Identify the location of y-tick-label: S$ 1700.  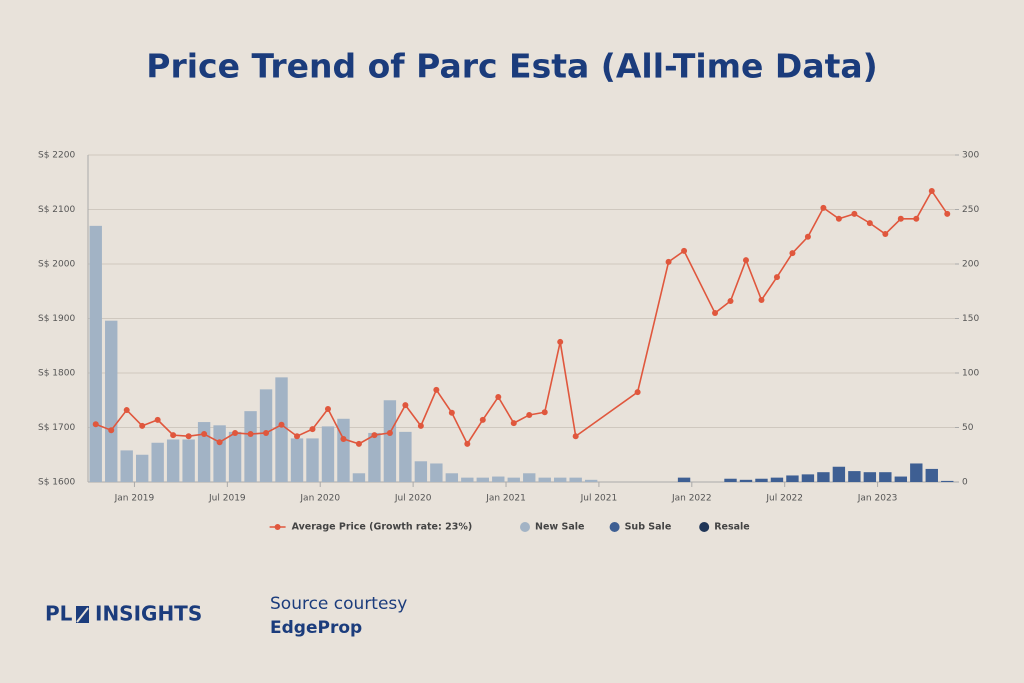
(56, 428).